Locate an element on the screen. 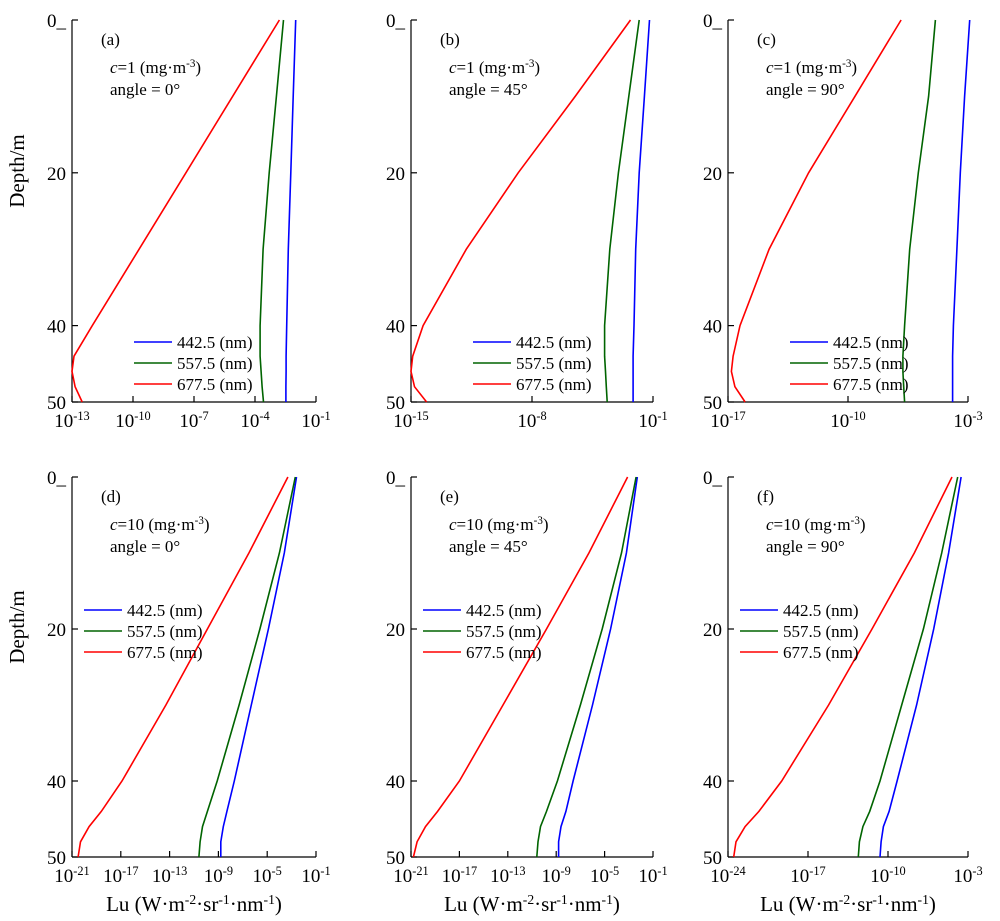 The image size is (1000, 921). panel-label: (b) is located at coordinates (450, 39).